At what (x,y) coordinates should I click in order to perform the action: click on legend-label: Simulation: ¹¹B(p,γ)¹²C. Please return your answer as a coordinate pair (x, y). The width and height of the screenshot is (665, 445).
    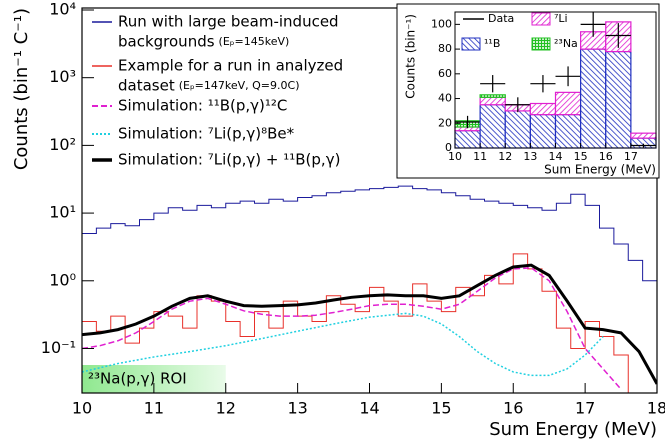
    Looking at the image, I should click on (202, 106).